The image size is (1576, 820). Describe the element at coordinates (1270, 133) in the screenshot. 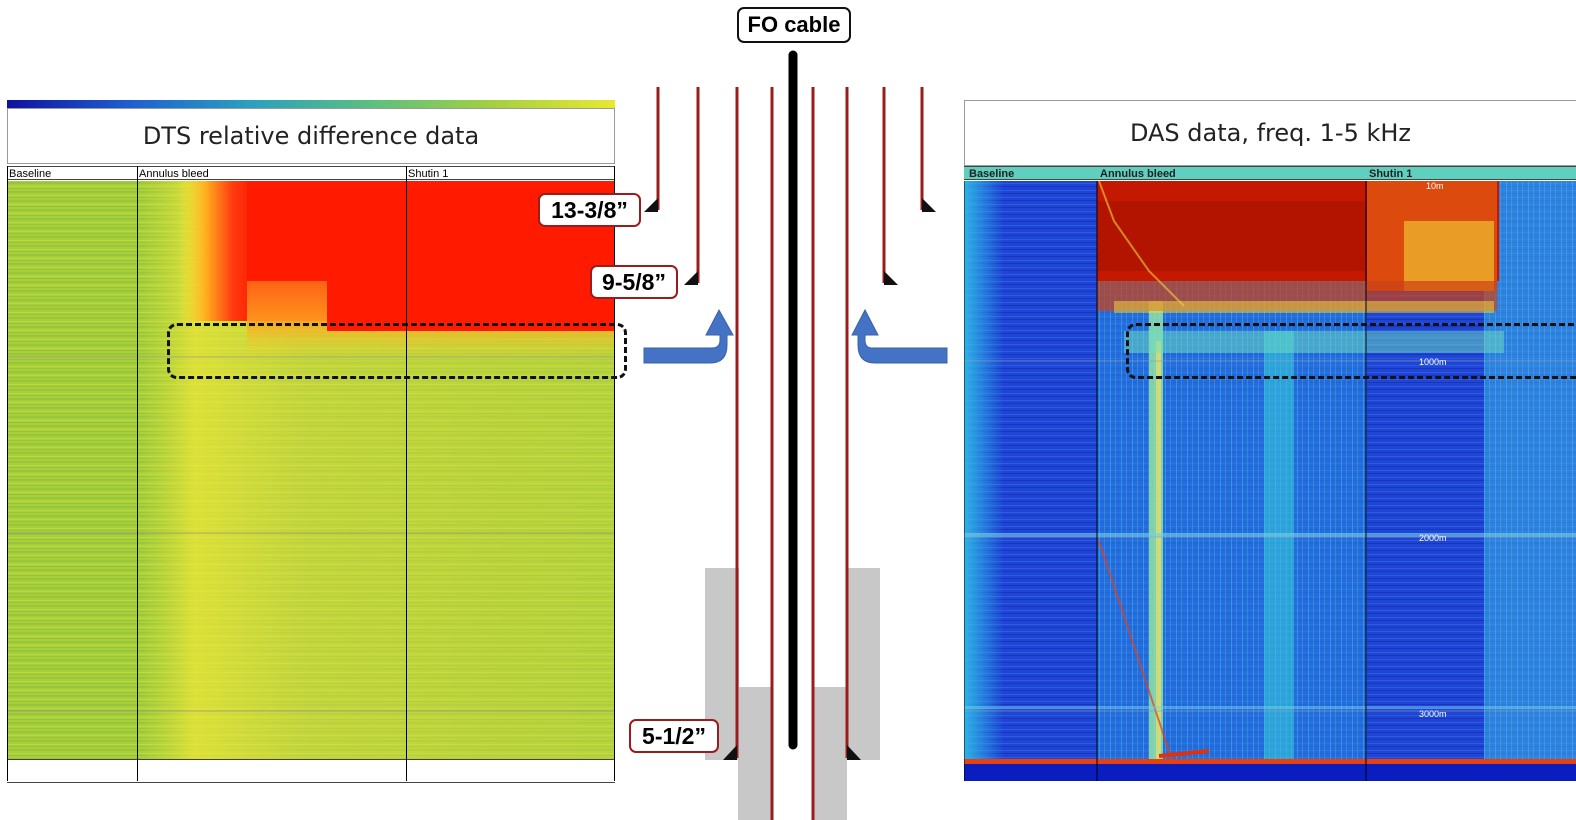

I see `das-panel-title: DAS data, freq. 1-5 kHz` at that location.